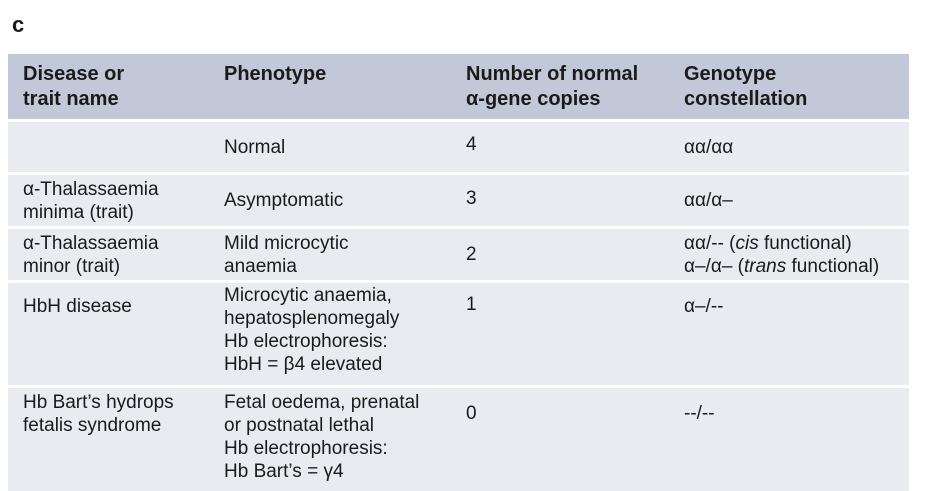 The image size is (934, 491). Describe the element at coordinates (322, 402) in the screenshot. I see `phenotype-line: Fetal oedema, prenatal` at that location.